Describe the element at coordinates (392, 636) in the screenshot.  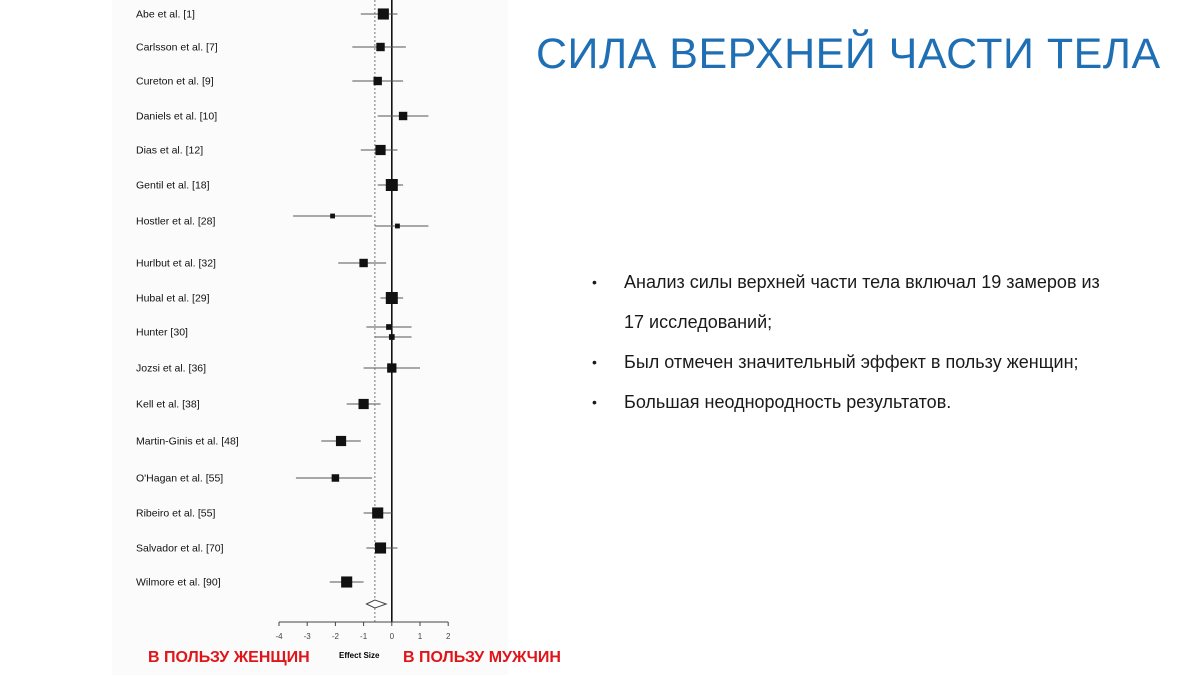
I see `x-tick-label: 0` at that location.